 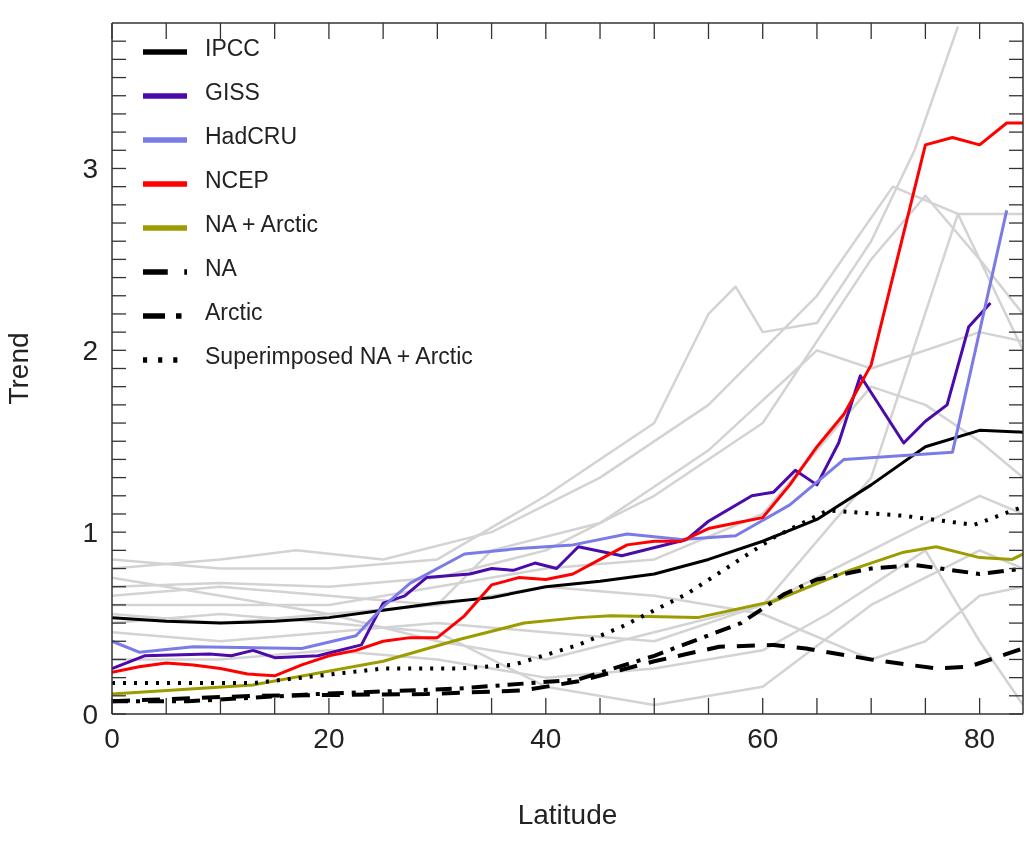 What do you see at coordinates (90, 351) in the screenshot?
I see `y-tick-label: 2` at bounding box center [90, 351].